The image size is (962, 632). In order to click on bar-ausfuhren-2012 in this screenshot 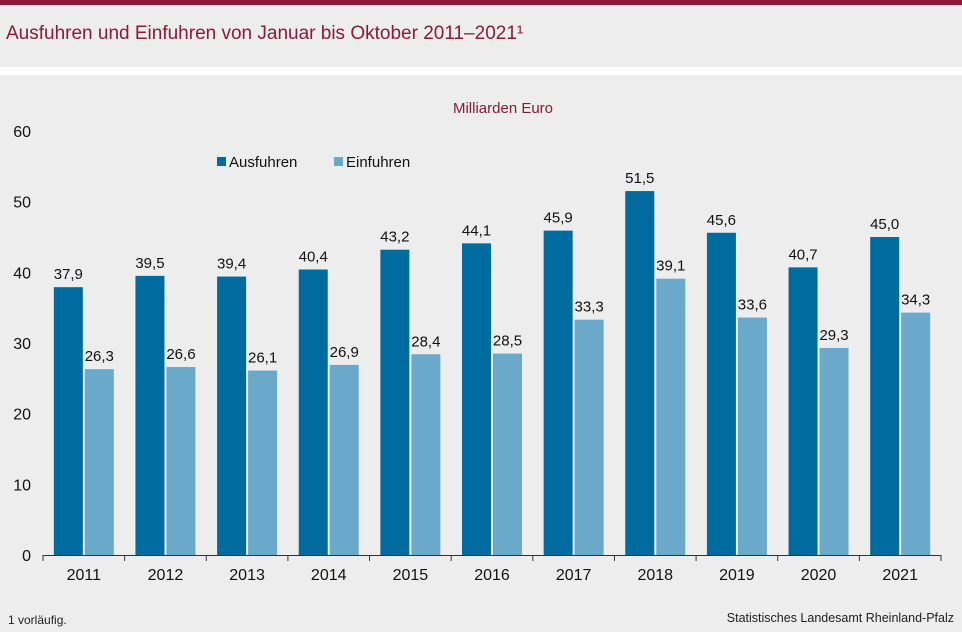, I will do `click(150, 415)`.